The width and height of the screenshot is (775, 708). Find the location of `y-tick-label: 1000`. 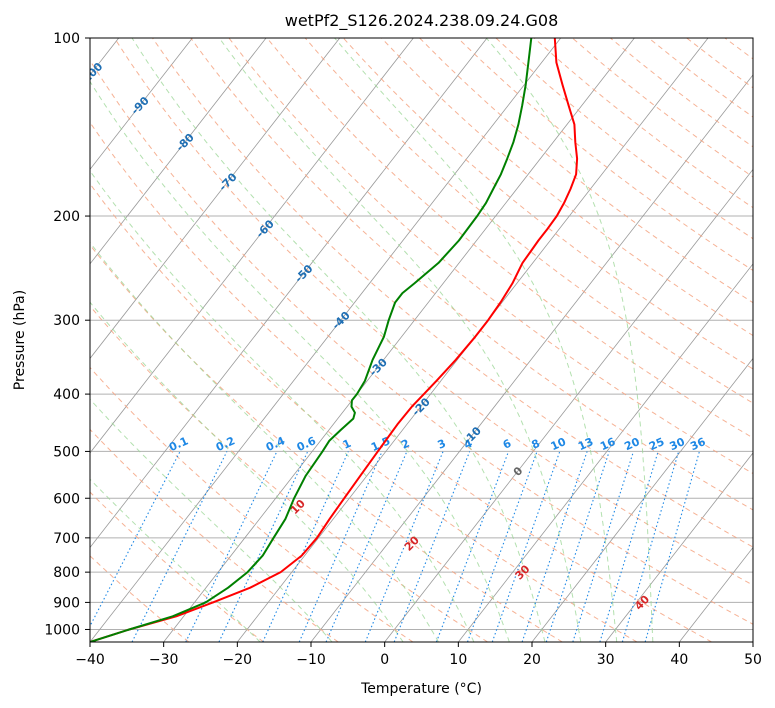

y-tick-label: 1000 is located at coordinates (62, 630).